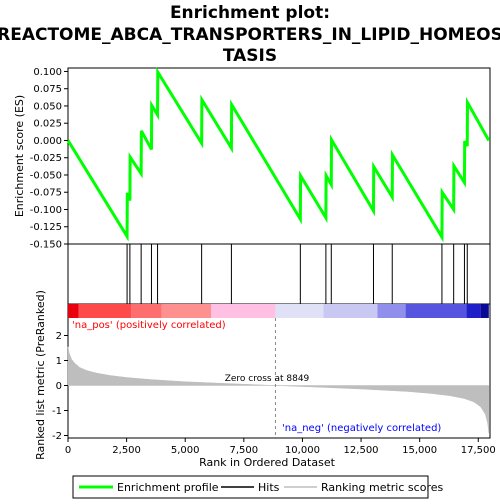 The height and width of the screenshot is (504, 500). I want to click on es-tick-label-5: -0.025, so click(46, 158).